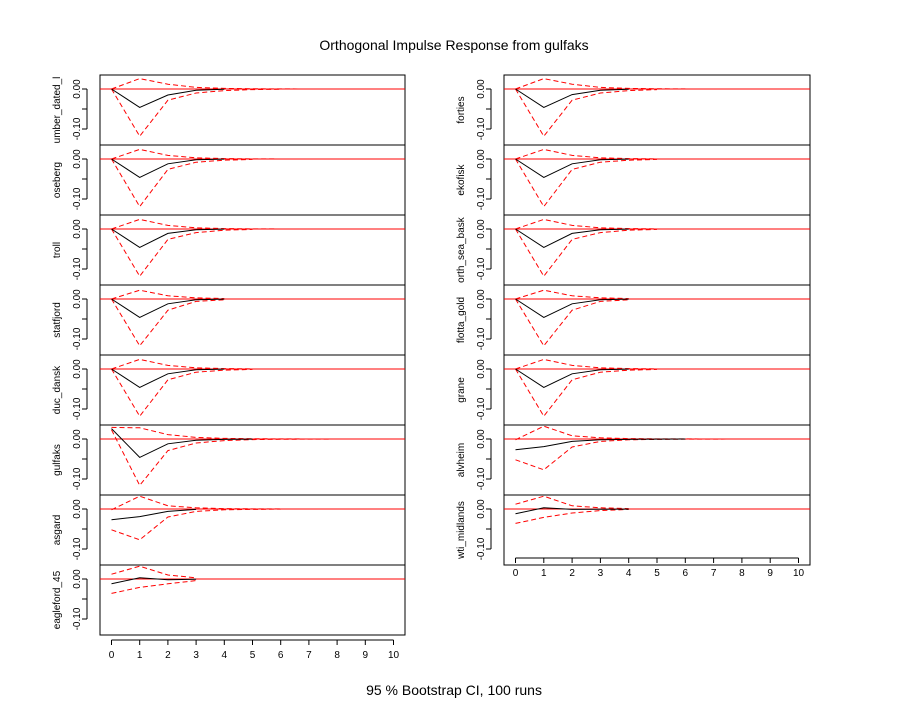 This screenshot has height=711, width=912. What do you see at coordinates (572, 511) in the screenshot?
I see `response-line-wti-midlands` at bounding box center [572, 511].